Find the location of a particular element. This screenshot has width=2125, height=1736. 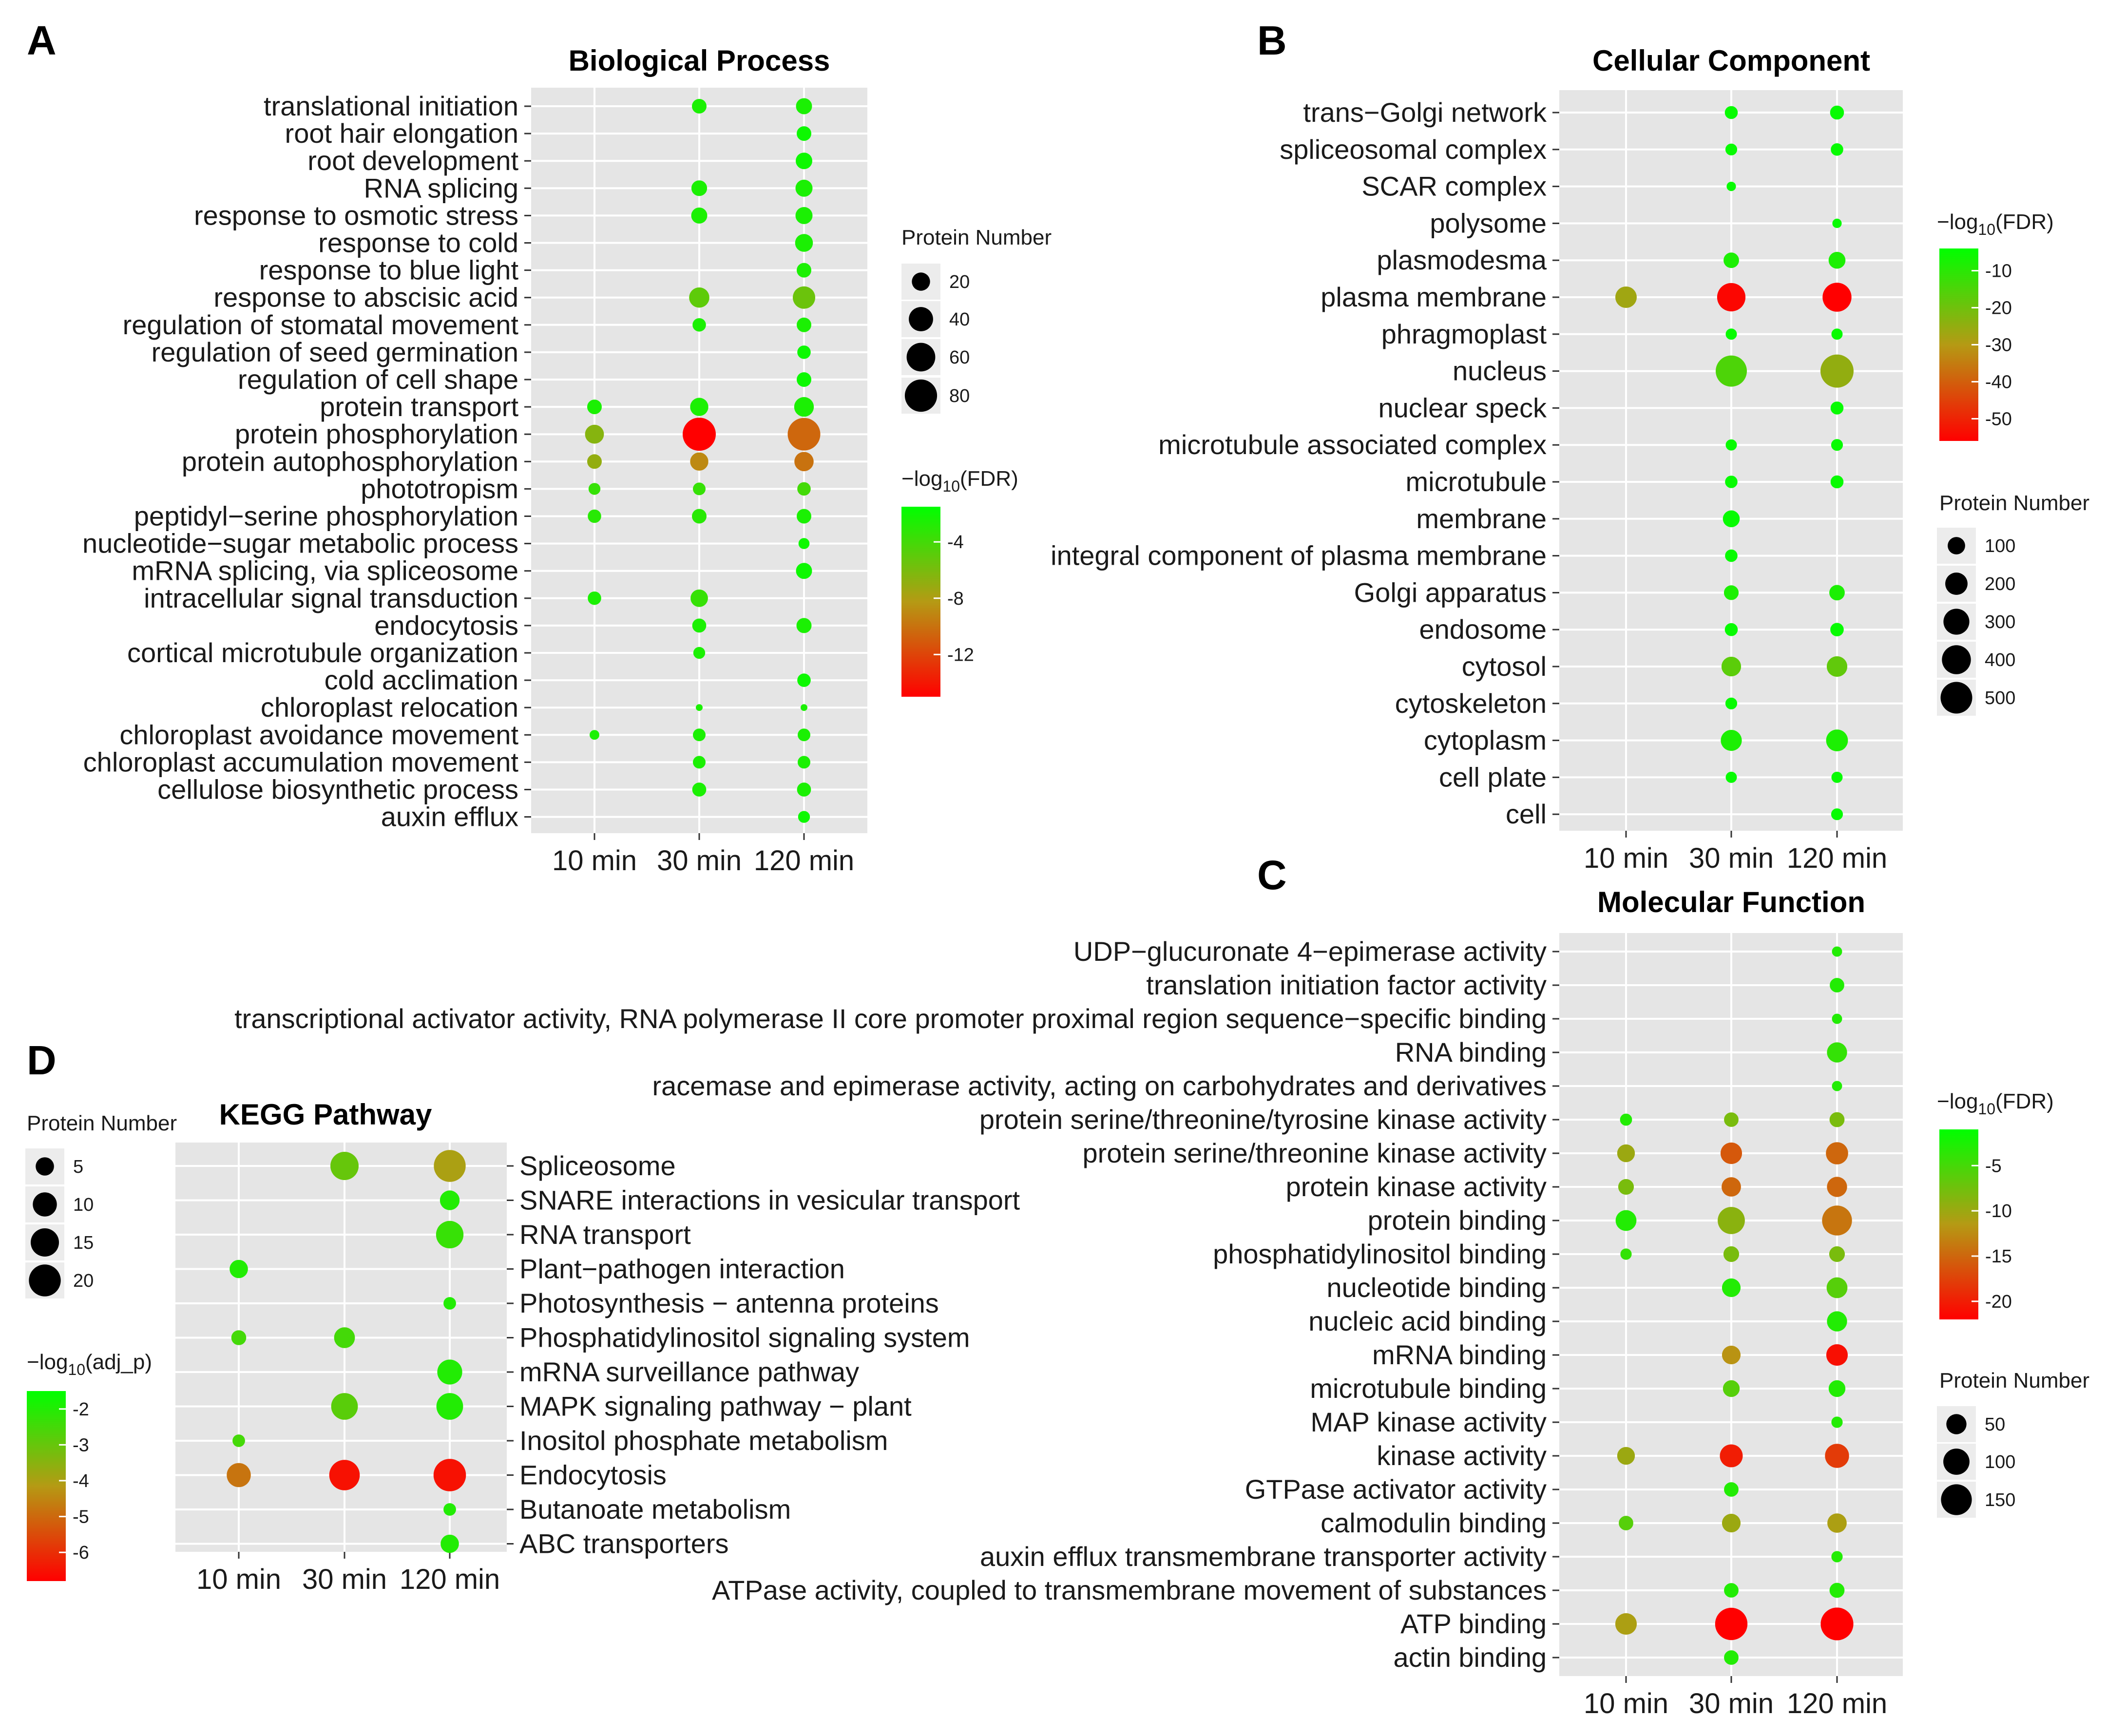

point-regulation-of-cell-shape-120-min is located at coordinates (804, 379).